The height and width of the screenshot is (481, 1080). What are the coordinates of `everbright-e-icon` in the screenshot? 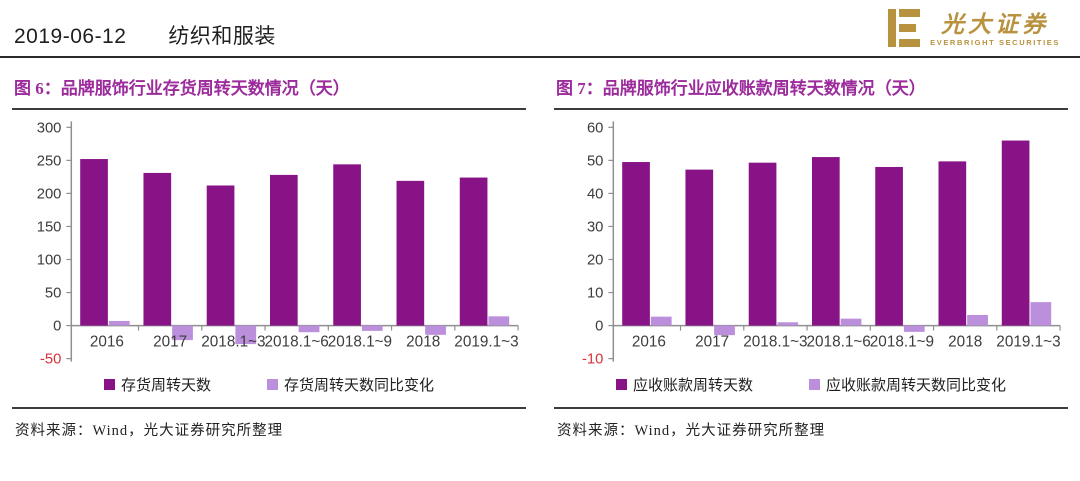 It's located at (904, 30).